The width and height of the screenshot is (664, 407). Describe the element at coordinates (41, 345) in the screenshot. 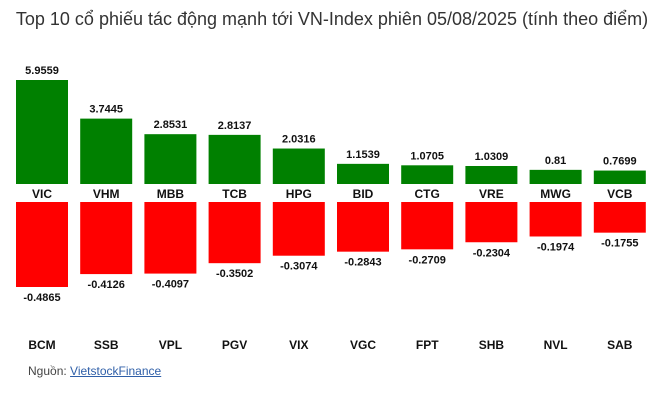

I see `category-label-negative: BCM` at that location.